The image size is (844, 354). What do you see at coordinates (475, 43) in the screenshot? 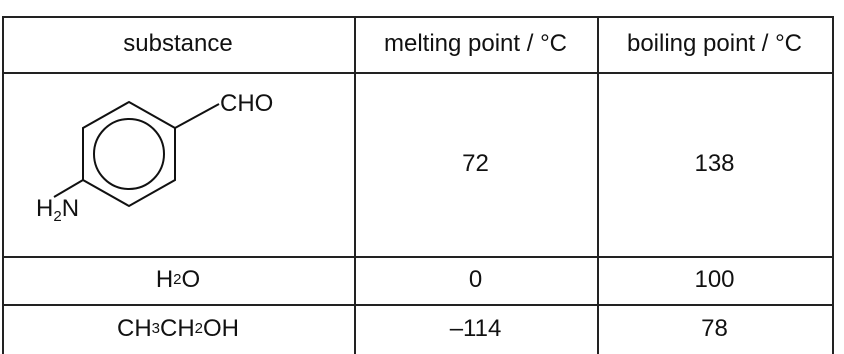
I see `header-melting-point: melting point / °C` at bounding box center [475, 43].